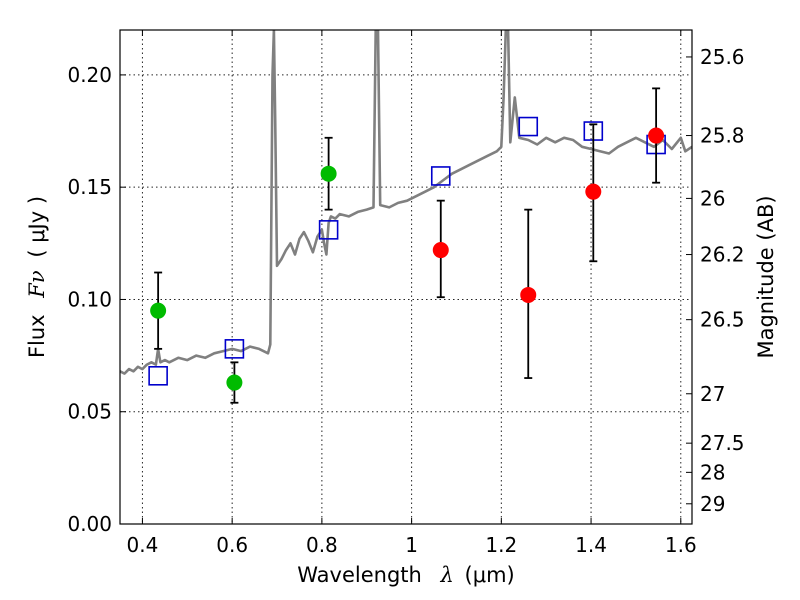  What do you see at coordinates (89, 299) in the screenshot?
I see `y-tick-label: 0.10` at bounding box center [89, 299].